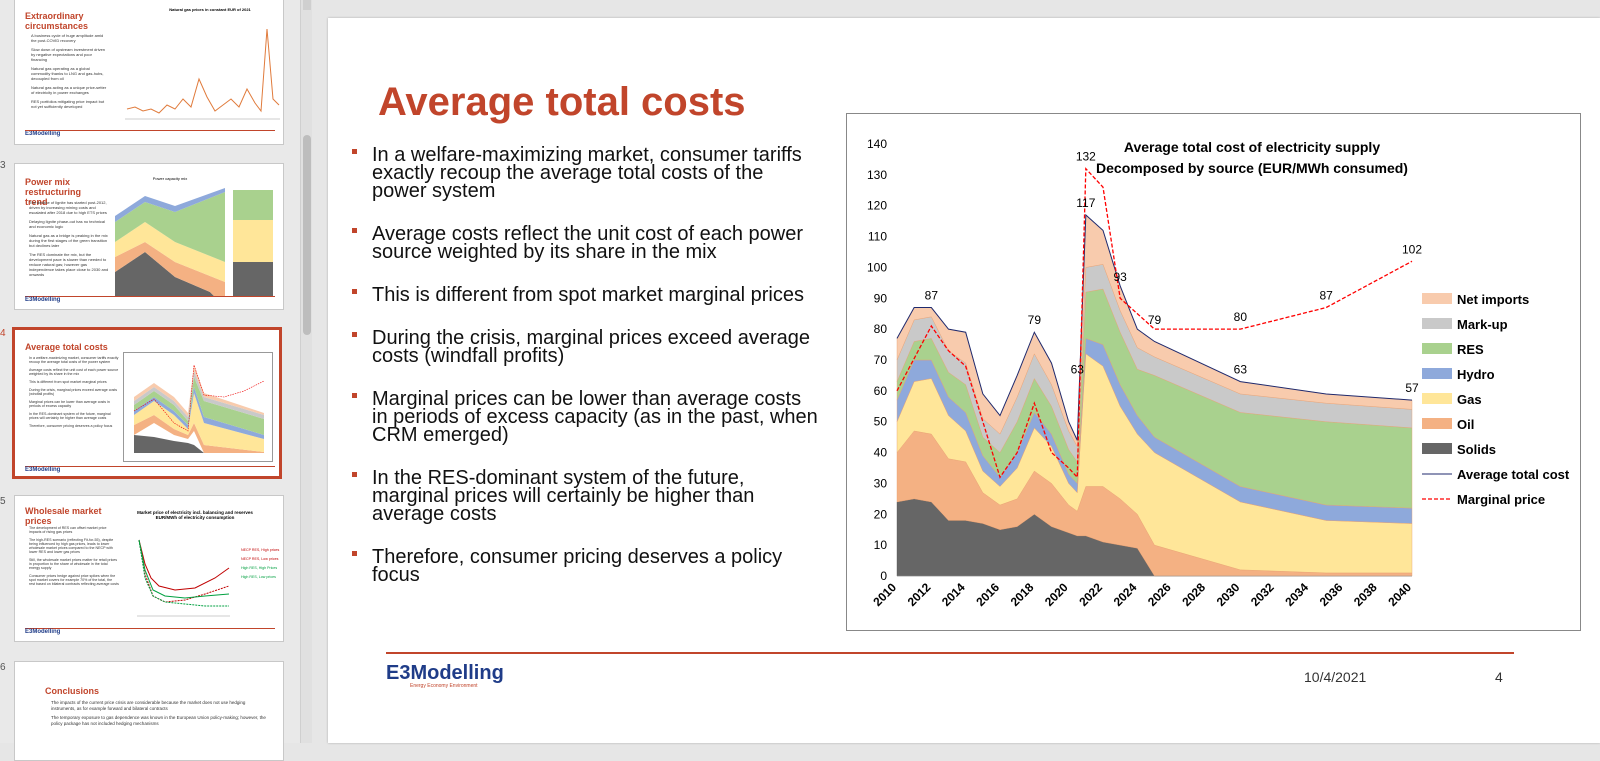 Image resolution: width=1600 pixels, height=761 pixels. What do you see at coordinates (877, 144) in the screenshot?
I see `y-tick-label: 140` at bounding box center [877, 144].